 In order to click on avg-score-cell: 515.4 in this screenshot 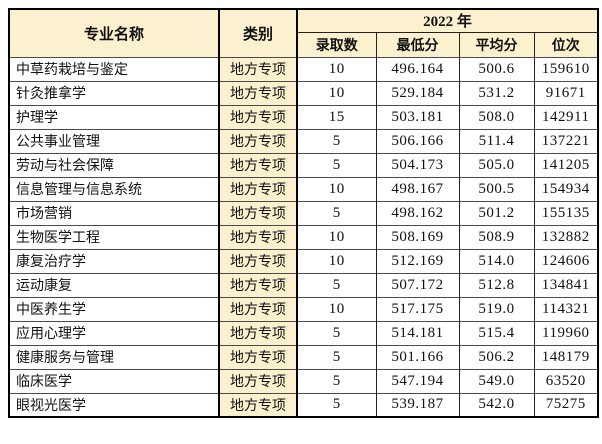, I will do `click(496, 332)`.